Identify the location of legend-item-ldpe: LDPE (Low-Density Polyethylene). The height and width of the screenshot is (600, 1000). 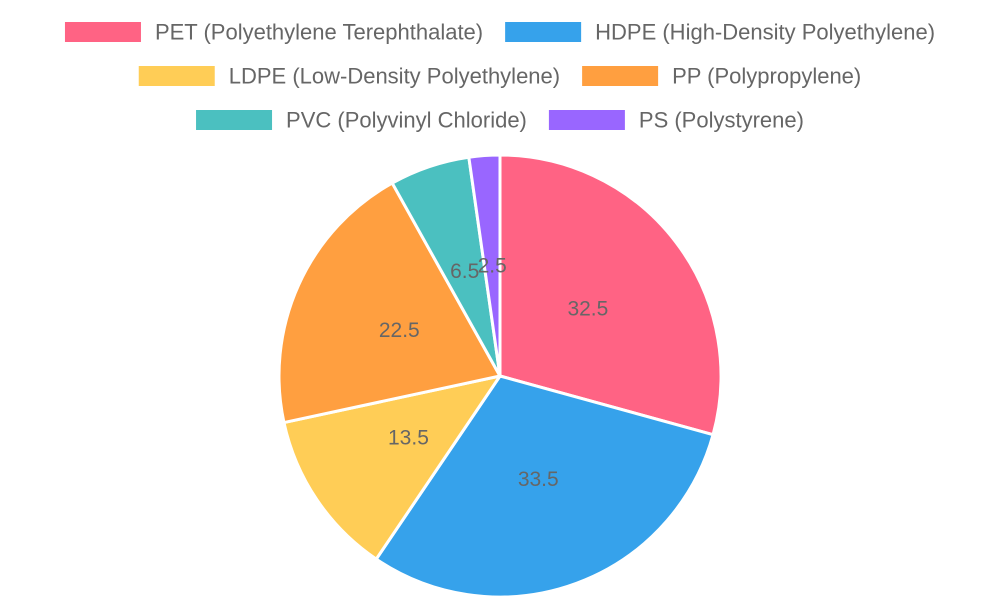
(349, 76).